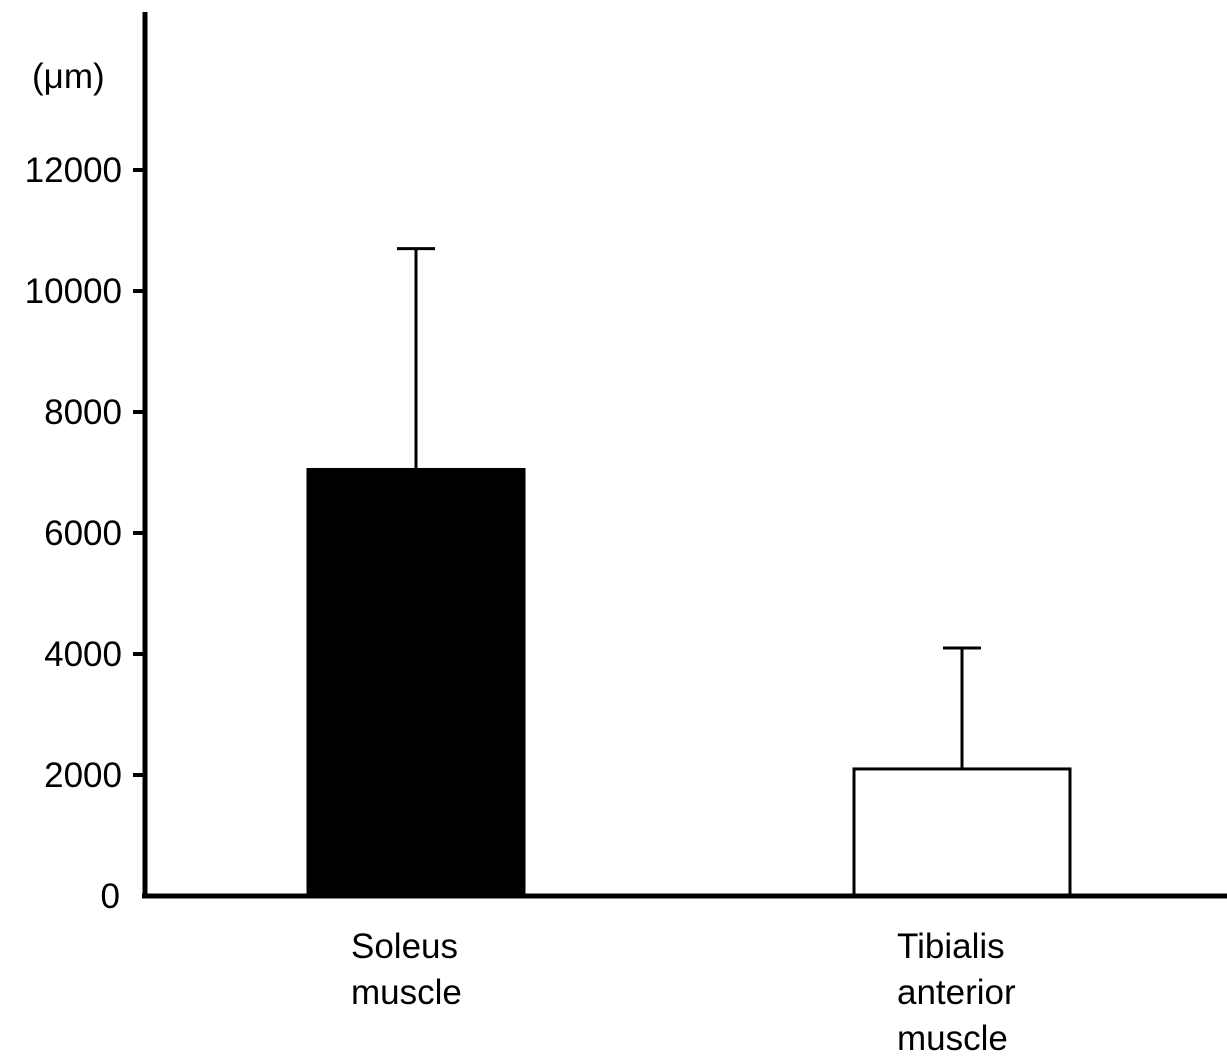 This screenshot has width=1227, height=1058. I want to click on y-tick-label: 6000, so click(83, 533).